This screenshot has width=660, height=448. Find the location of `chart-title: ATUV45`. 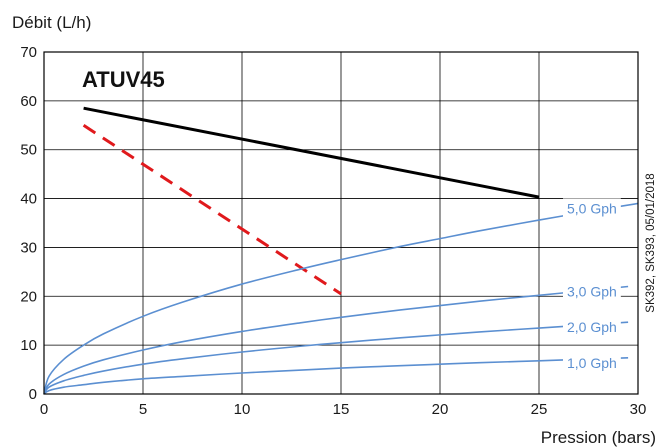

chart-title: ATUV45 is located at coordinates (123, 79).